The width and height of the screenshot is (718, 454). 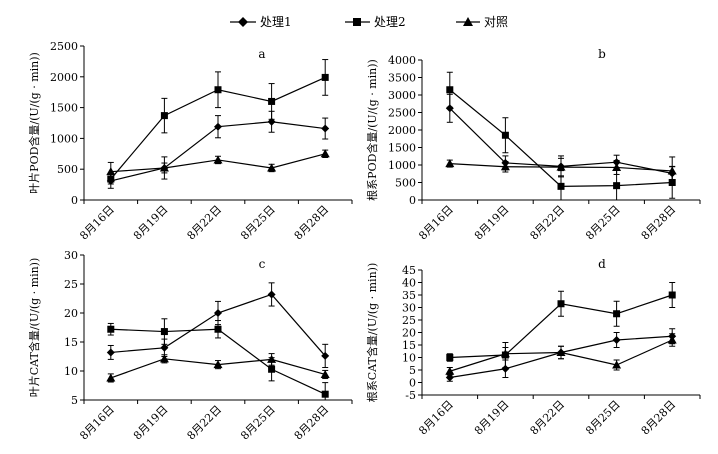 I want to click on panel-letter: c, so click(x=262, y=264).